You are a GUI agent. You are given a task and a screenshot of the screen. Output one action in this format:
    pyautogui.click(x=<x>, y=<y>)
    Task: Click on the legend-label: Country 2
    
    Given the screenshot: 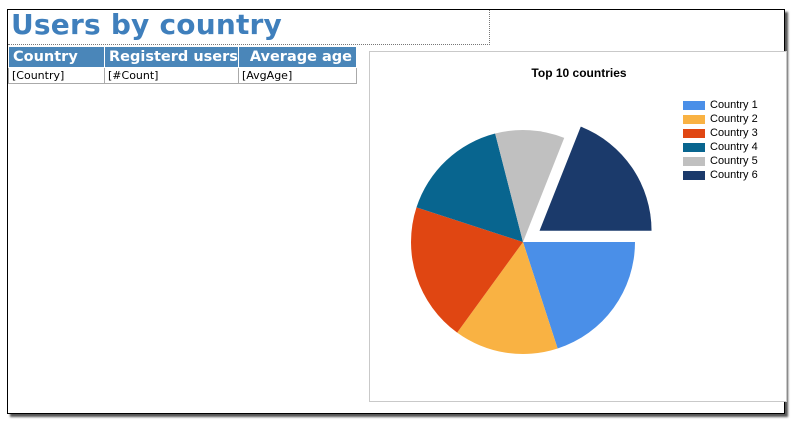 What is the action you would take?
    pyautogui.click(x=734, y=119)
    